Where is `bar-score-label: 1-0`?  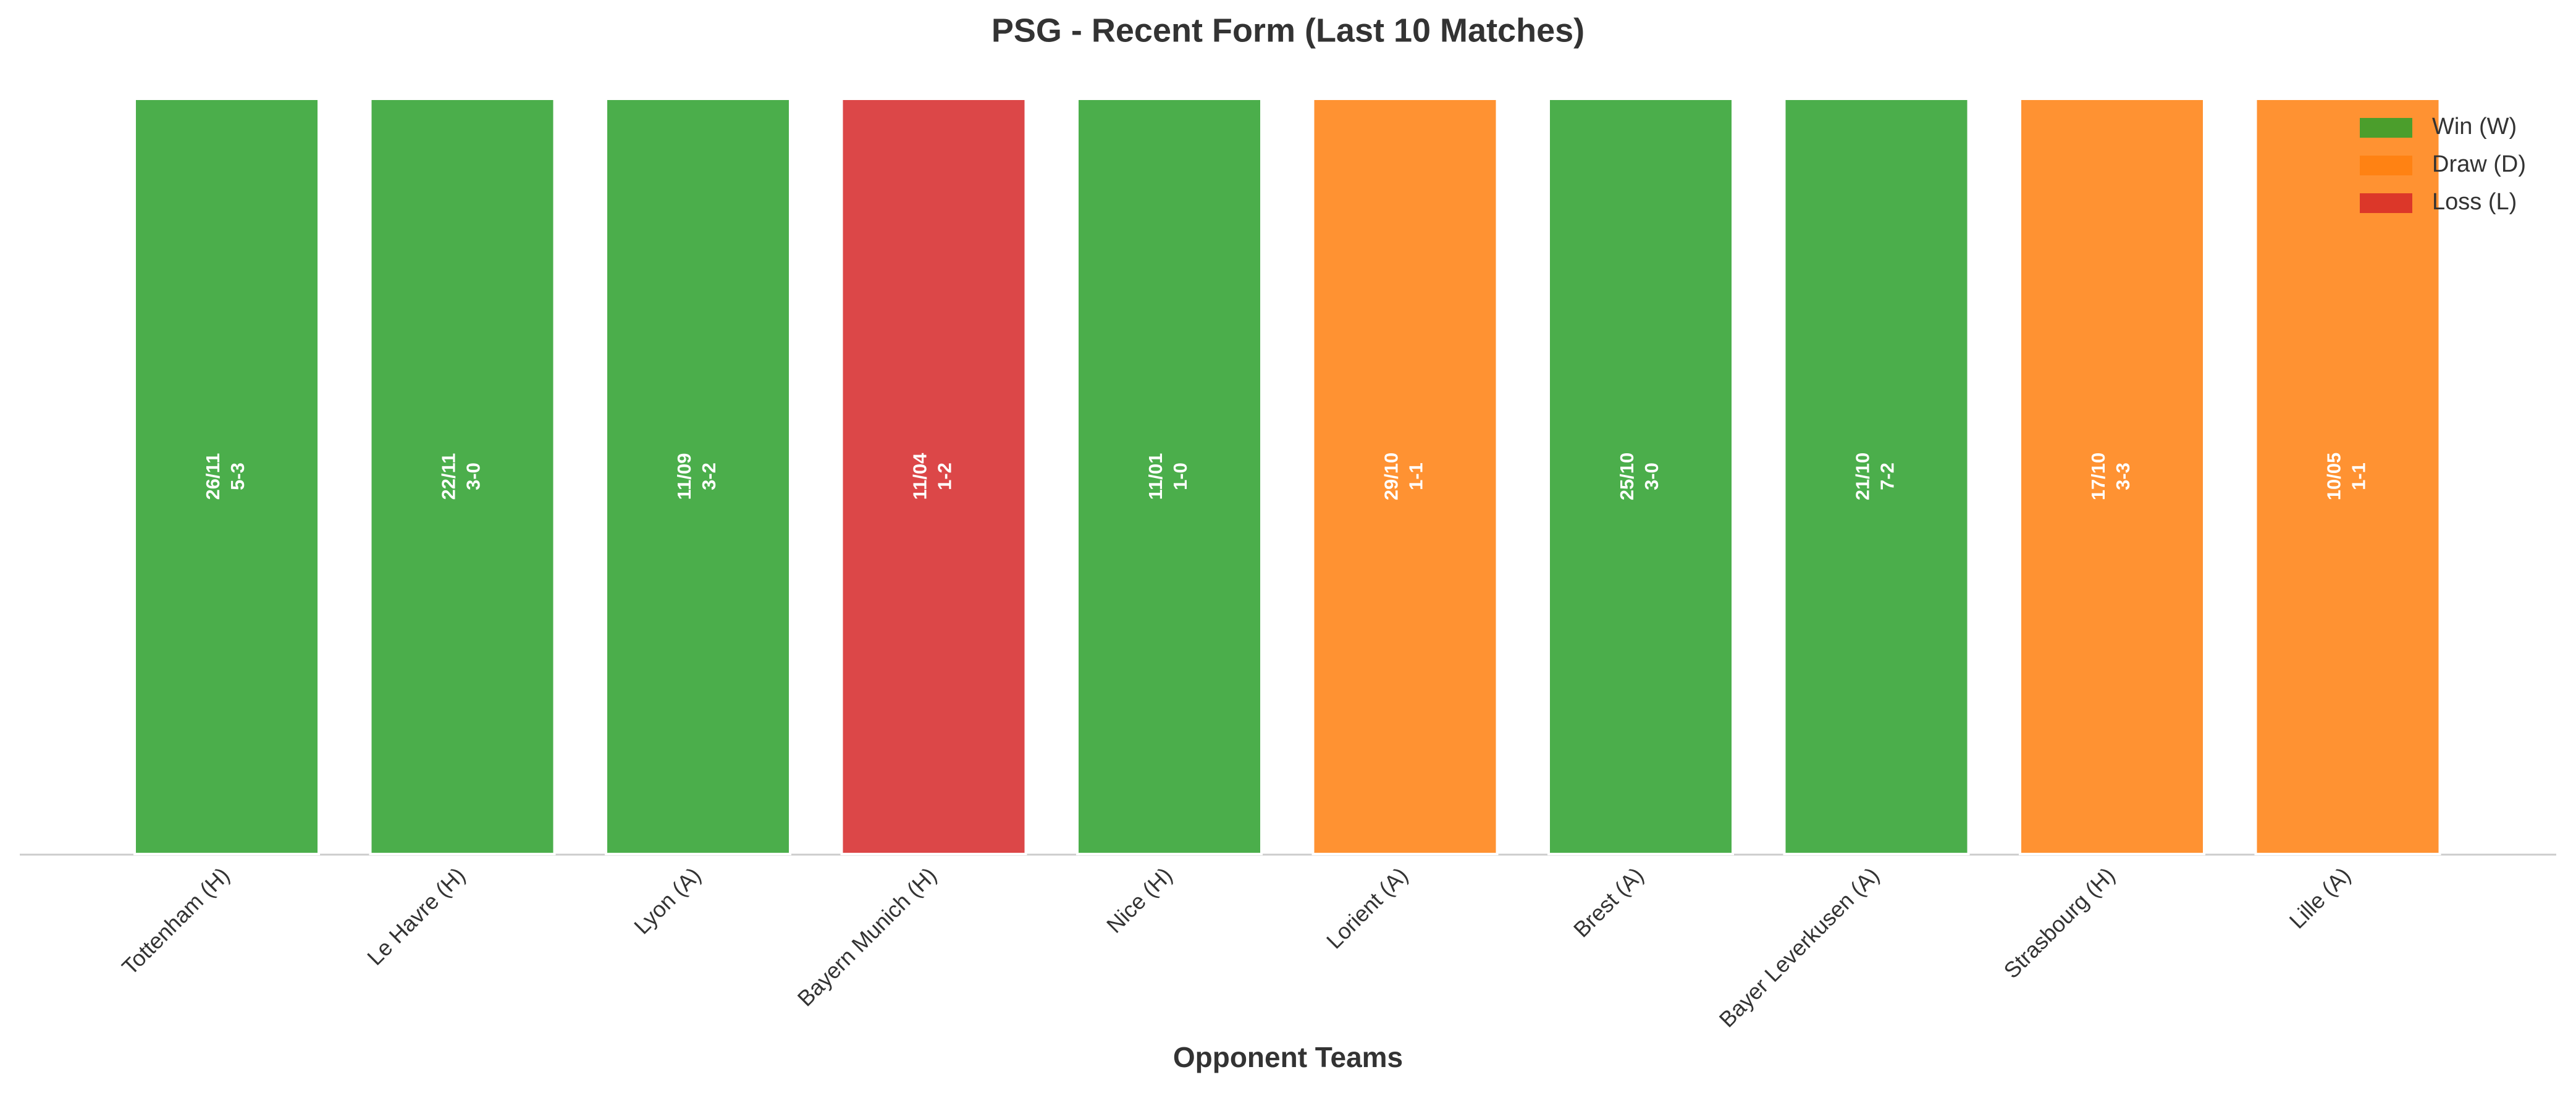 bar-score-label: 1-0 is located at coordinates (1180, 476).